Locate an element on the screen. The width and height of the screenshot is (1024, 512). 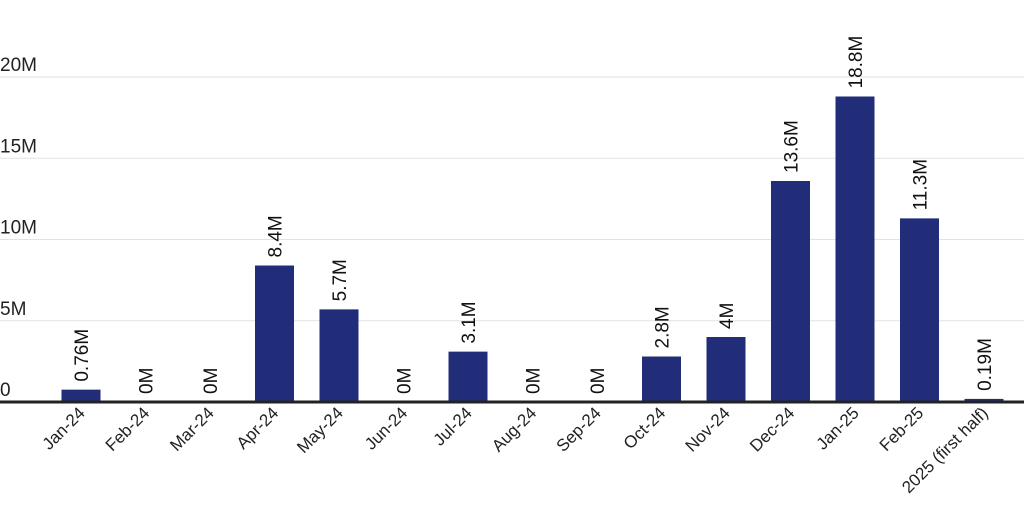
x-tick-label: Jun-24 is located at coordinates (386, 428).